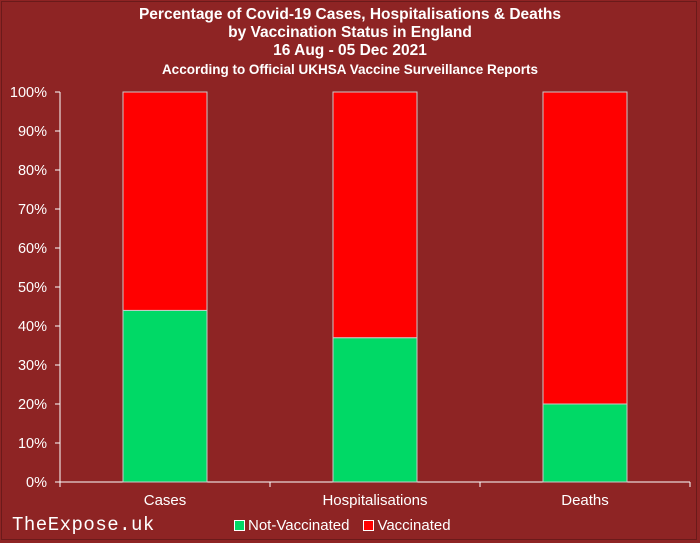  What do you see at coordinates (350, 32) in the screenshot?
I see `chart-subtitle: by Vaccination Status in England` at bounding box center [350, 32].